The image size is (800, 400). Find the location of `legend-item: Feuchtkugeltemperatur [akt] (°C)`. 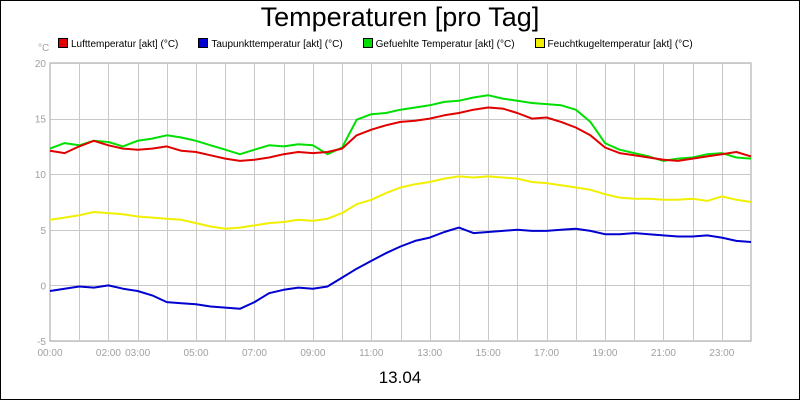

legend-item: Feuchtkugeltemperatur [akt] (°C) is located at coordinates (604, 44).